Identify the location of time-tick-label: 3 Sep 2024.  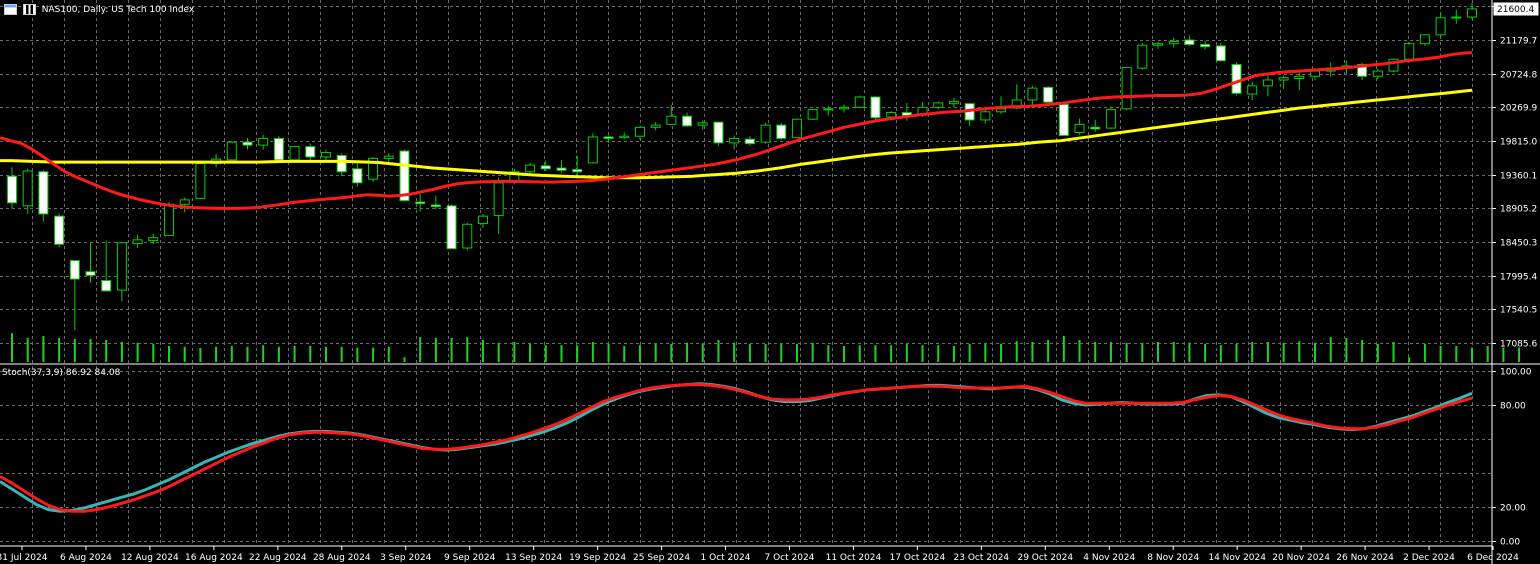
(406, 558).